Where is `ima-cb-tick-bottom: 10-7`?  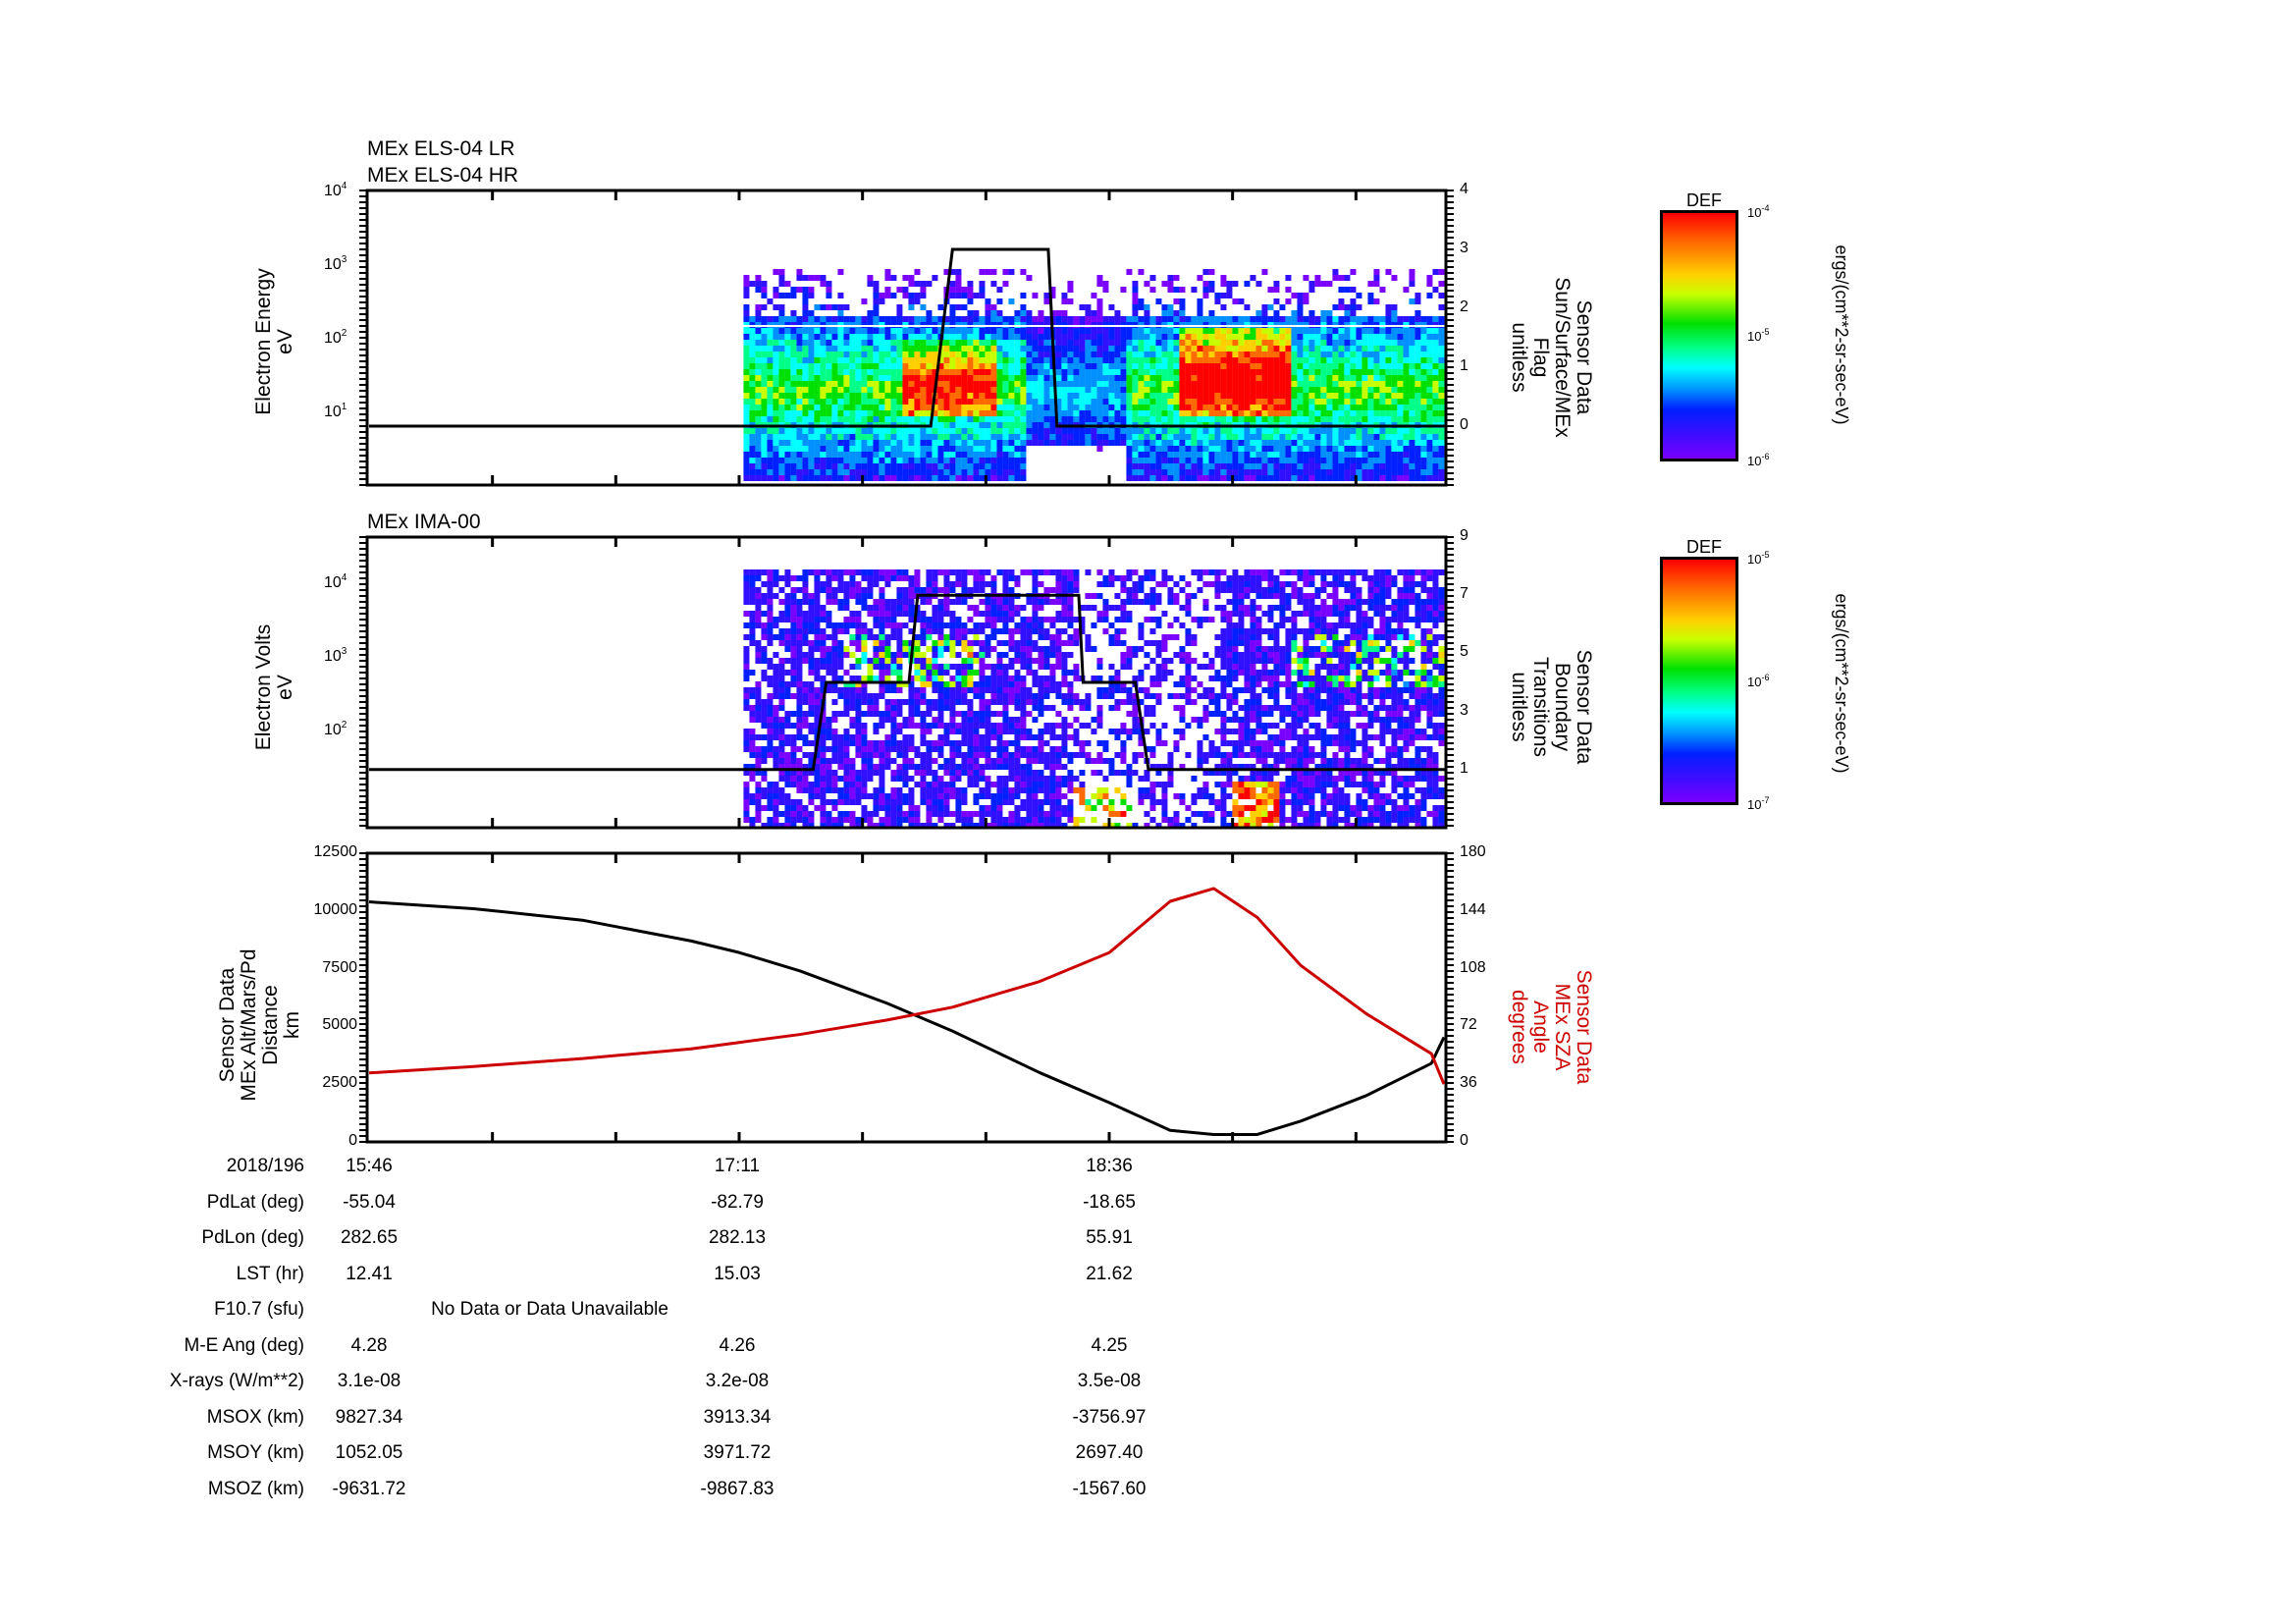
ima-cb-tick-bottom: 10-7 is located at coordinates (1758, 803).